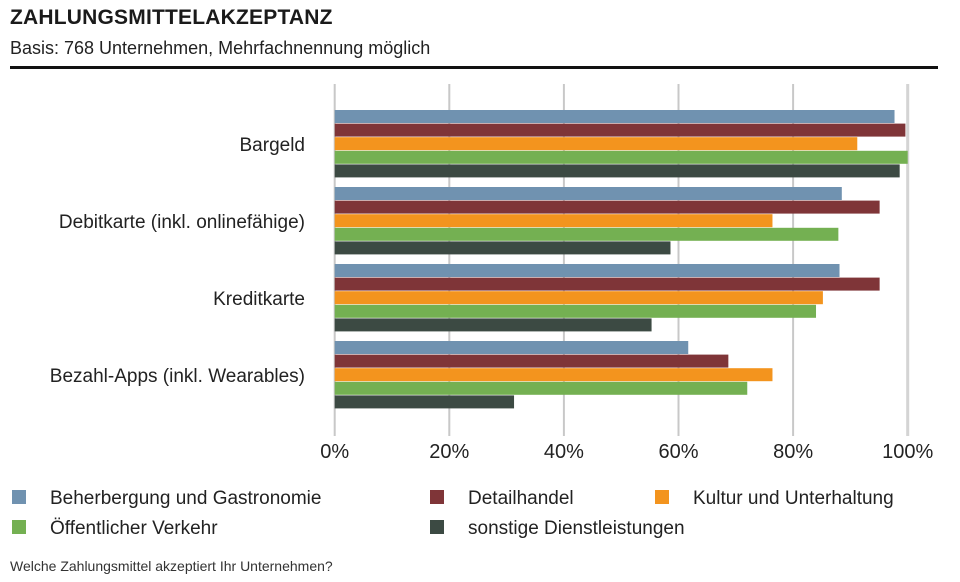  Describe the element at coordinates (334, 452) in the screenshot. I see `x-tick-label: 0%` at that location.